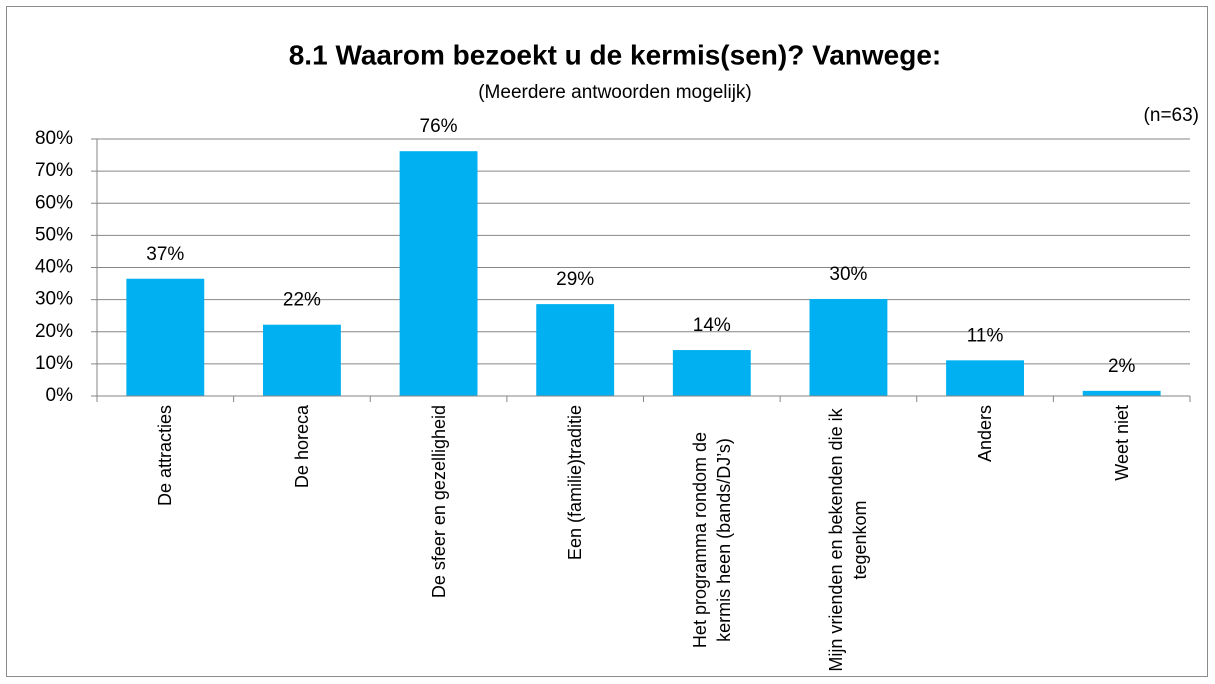 The width and height of the screenshot is (1215, 684). I want to click on x-tick-label: Weet niet, so click(1122, 540).